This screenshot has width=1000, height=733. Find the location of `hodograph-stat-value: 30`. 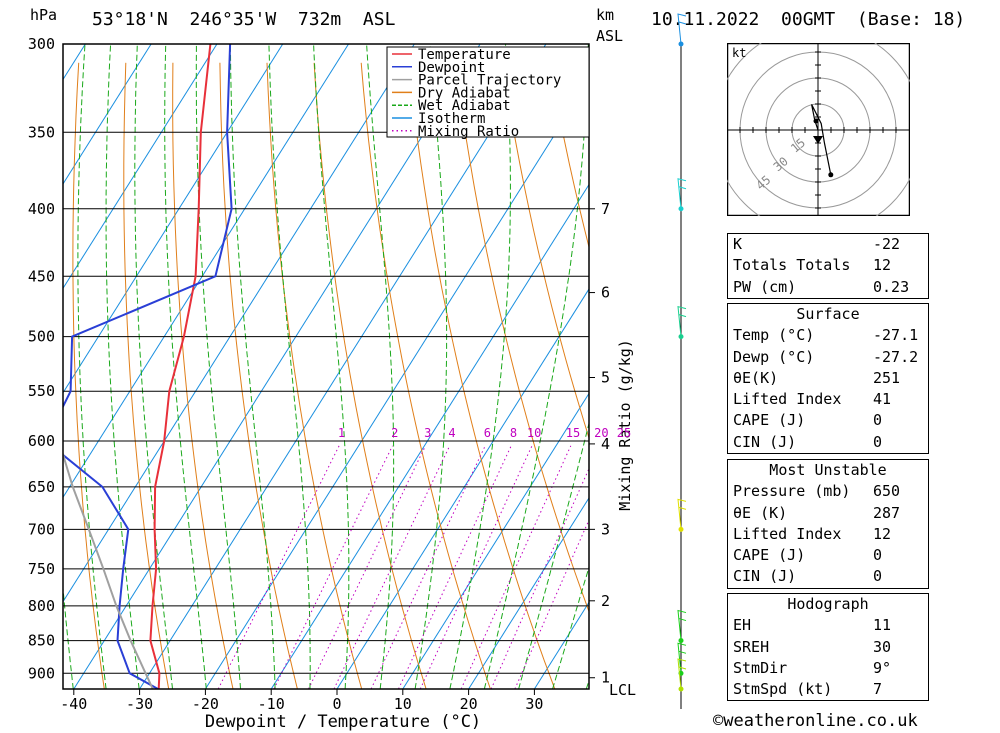

hodograph-stat-value: 30 is located at coordinates (882, 646).